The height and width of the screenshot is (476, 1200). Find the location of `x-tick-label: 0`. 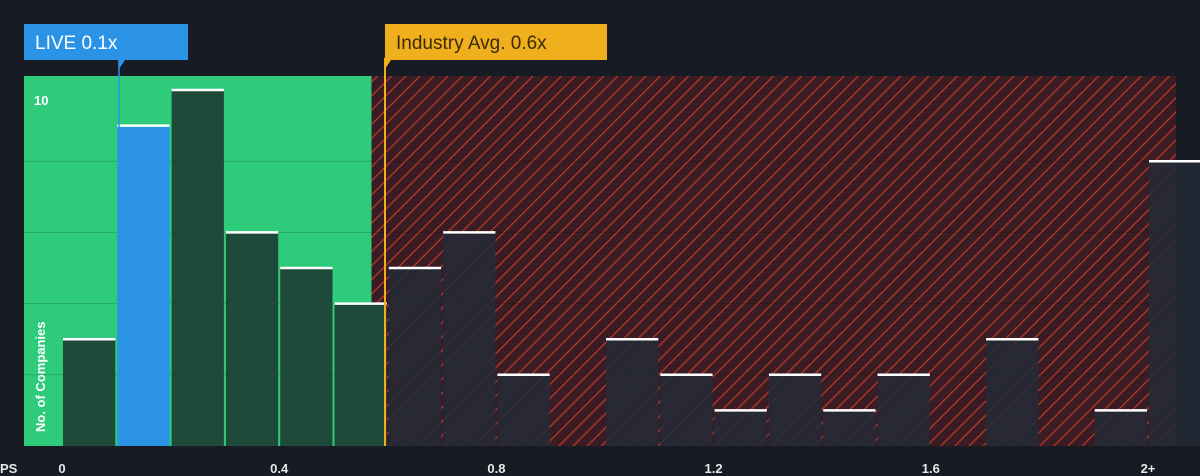

x-tick-label: 0 is located at coordinates (61, 468).